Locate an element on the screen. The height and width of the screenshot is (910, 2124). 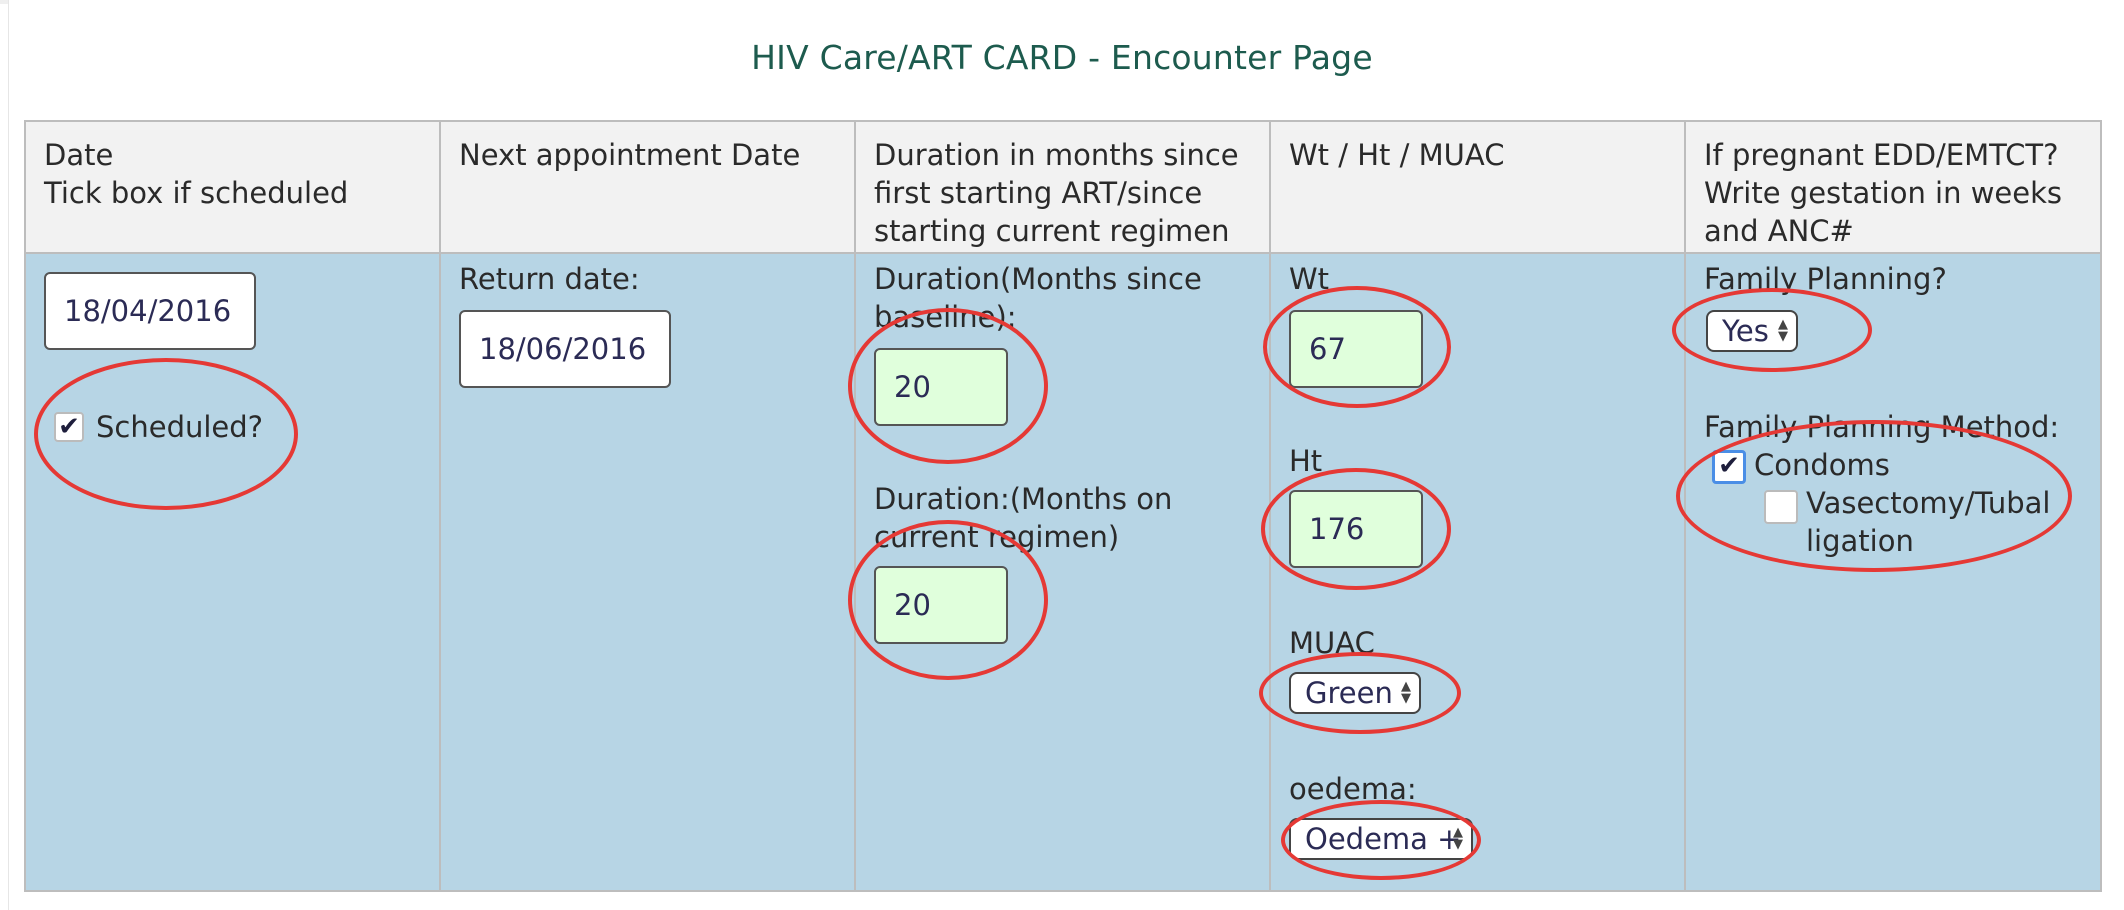
scheduled-checkbox: ✔ is located at coordinates (69, 427).